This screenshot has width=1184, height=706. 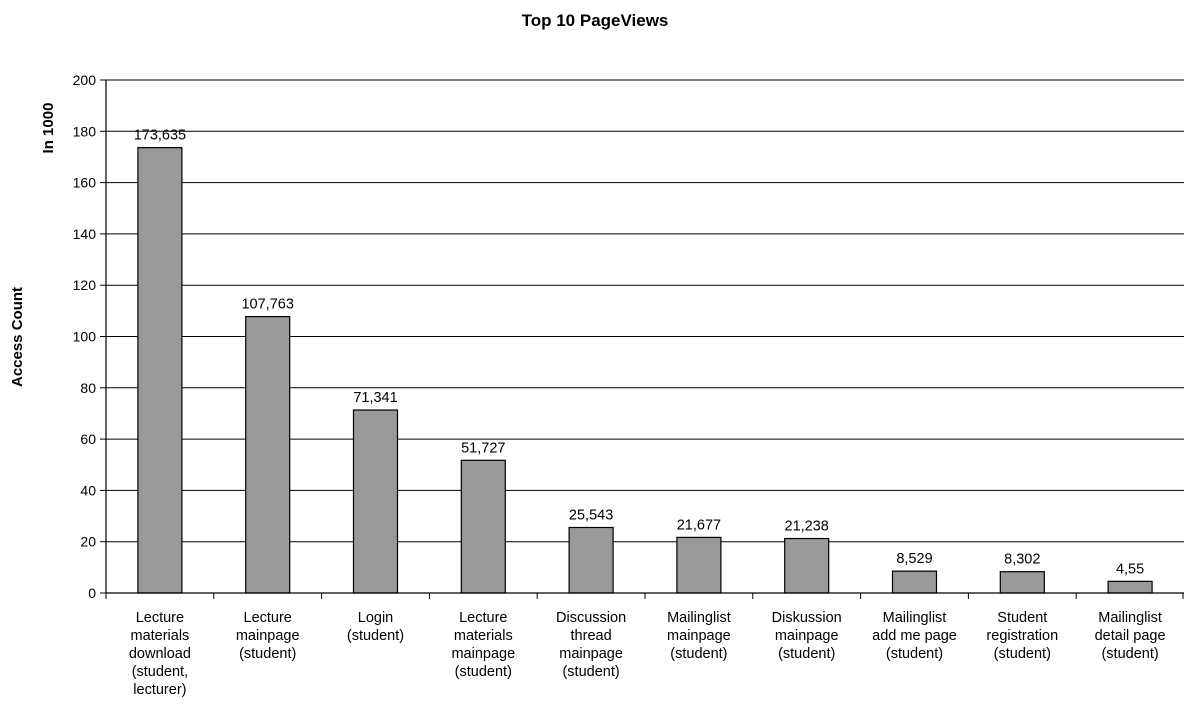 What do you see at coordinates (375, 398) in the screenshot?
I see `data-label: 71,341` at bounding box center [375, 398].